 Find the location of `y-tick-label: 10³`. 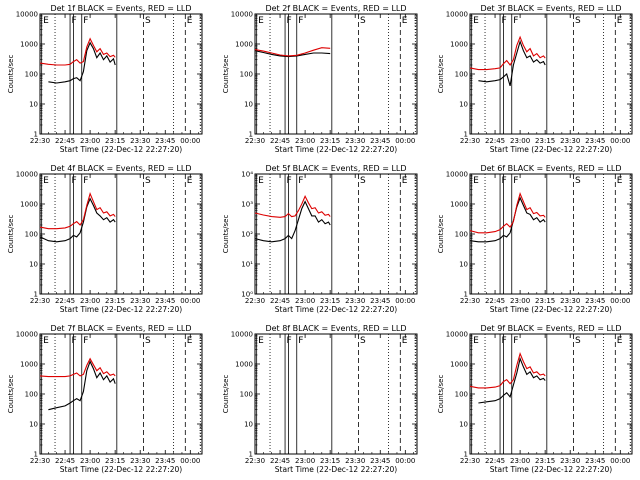

y-tick-label: 10³ is located at coordinates (247, 205).